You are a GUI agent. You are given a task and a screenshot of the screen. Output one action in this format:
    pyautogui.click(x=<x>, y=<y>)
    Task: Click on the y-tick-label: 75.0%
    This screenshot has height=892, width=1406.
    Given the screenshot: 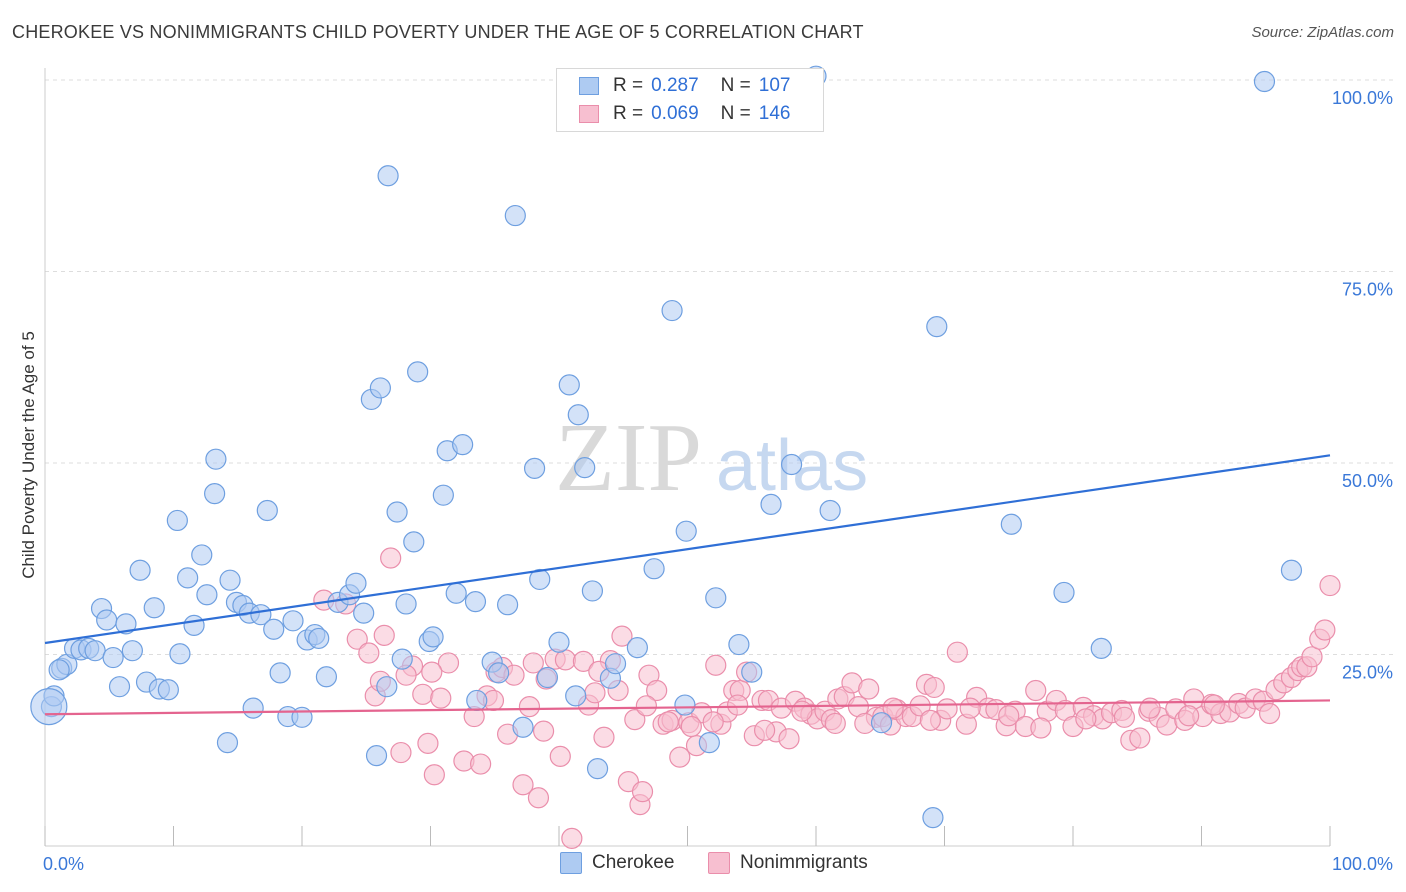 What is the action you would take?
    pyautogui.click(x=1367, y=290)
    